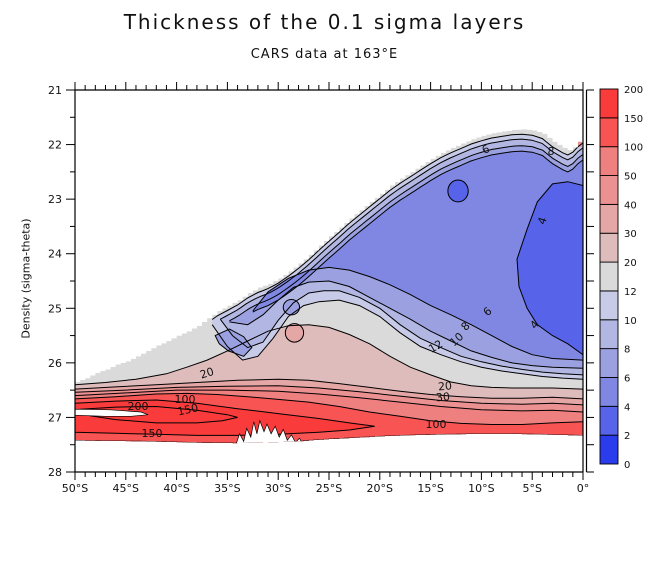 The height and width of the screenshot is (561, 649). I want to click on x-tick-label: 50°S, so click(75, 488).